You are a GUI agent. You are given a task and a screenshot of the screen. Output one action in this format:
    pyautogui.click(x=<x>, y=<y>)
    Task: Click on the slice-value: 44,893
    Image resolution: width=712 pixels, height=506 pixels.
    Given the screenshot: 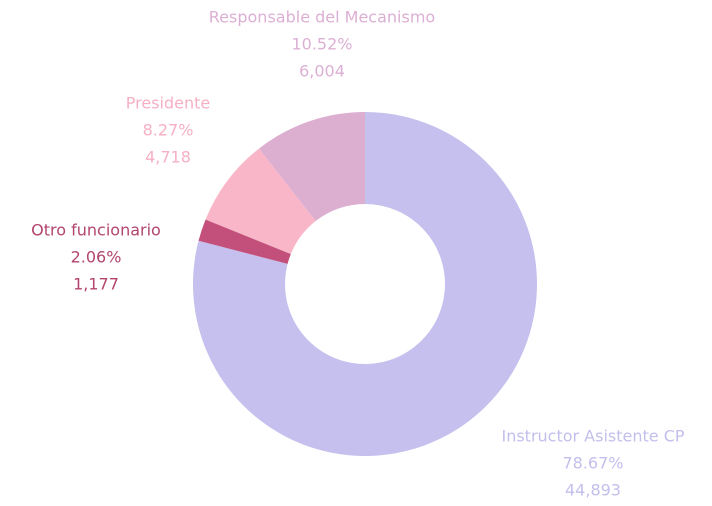 What is the action you would take?
    pyautogui.click(x=593, y=490)
    